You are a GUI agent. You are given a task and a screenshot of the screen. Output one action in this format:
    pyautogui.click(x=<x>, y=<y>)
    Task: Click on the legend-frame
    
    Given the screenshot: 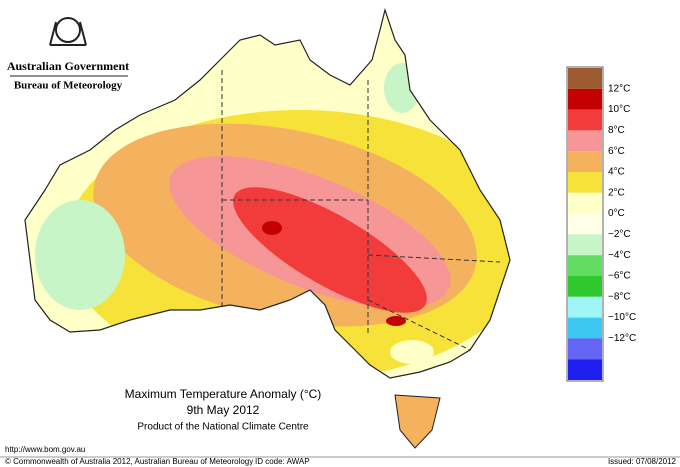 What is the action you would take?
    pyautogui.click(x=585, y=224)
    